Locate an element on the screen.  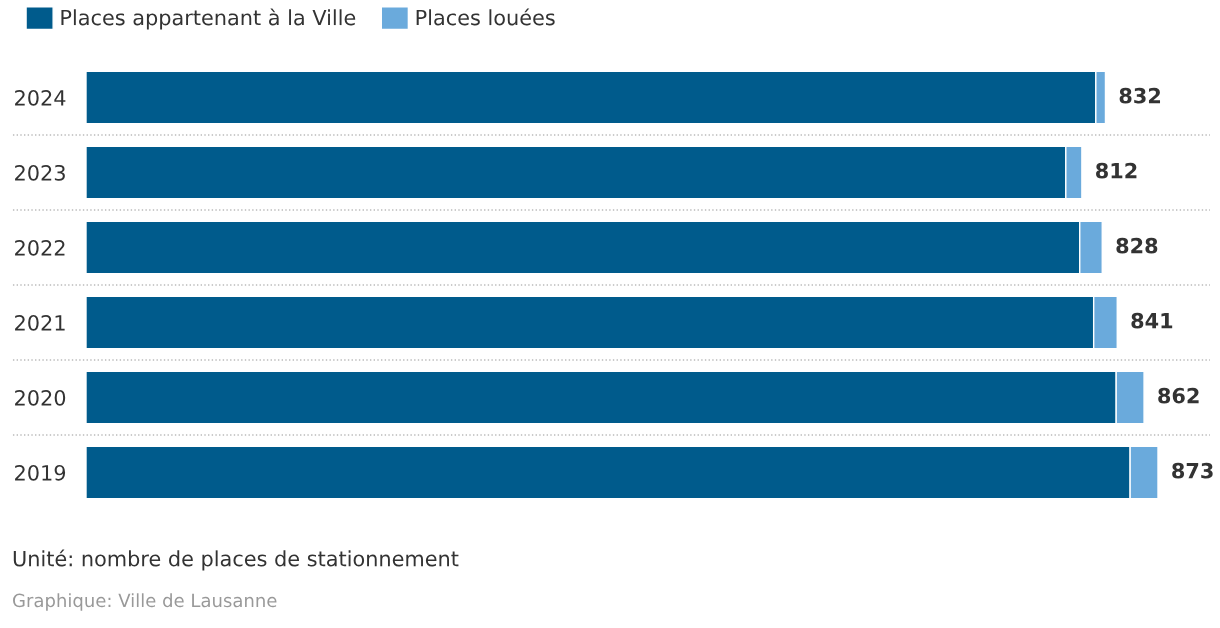
annotation: 828 is located at coordinates (1137, 245).